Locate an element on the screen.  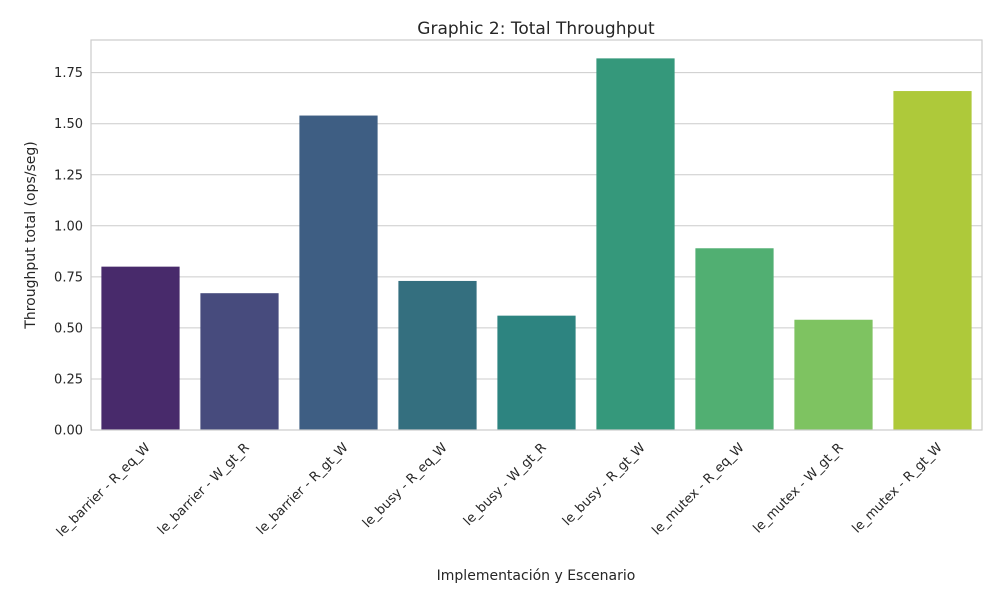
y-tick-label: 0.50 is located at coordinates (68, 328).